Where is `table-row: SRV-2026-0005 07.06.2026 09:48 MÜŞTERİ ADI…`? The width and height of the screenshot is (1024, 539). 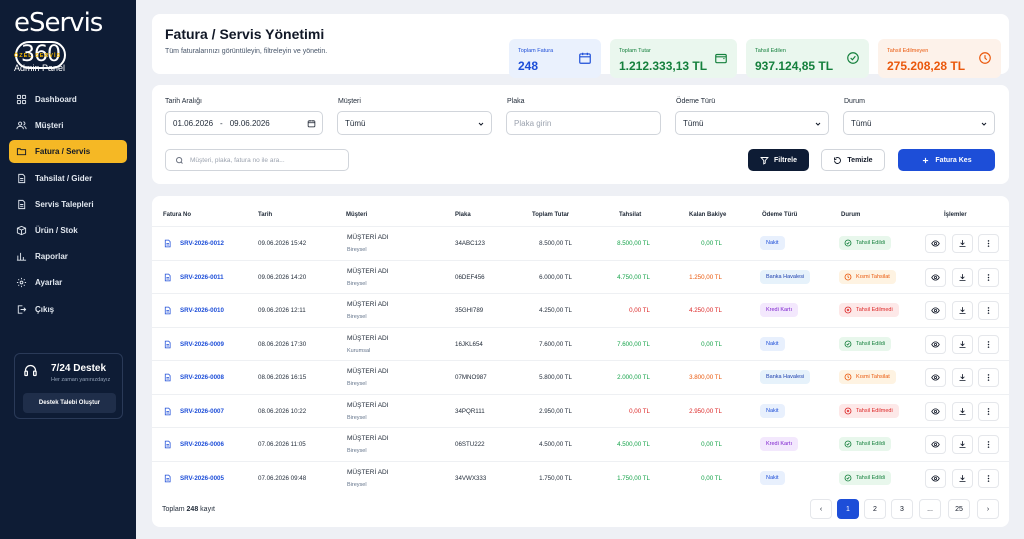 table-row: SRV-2026-0005 07.06.2026 09:48 MÜŞTERİ ADI… is located at coordinates (580, 477).